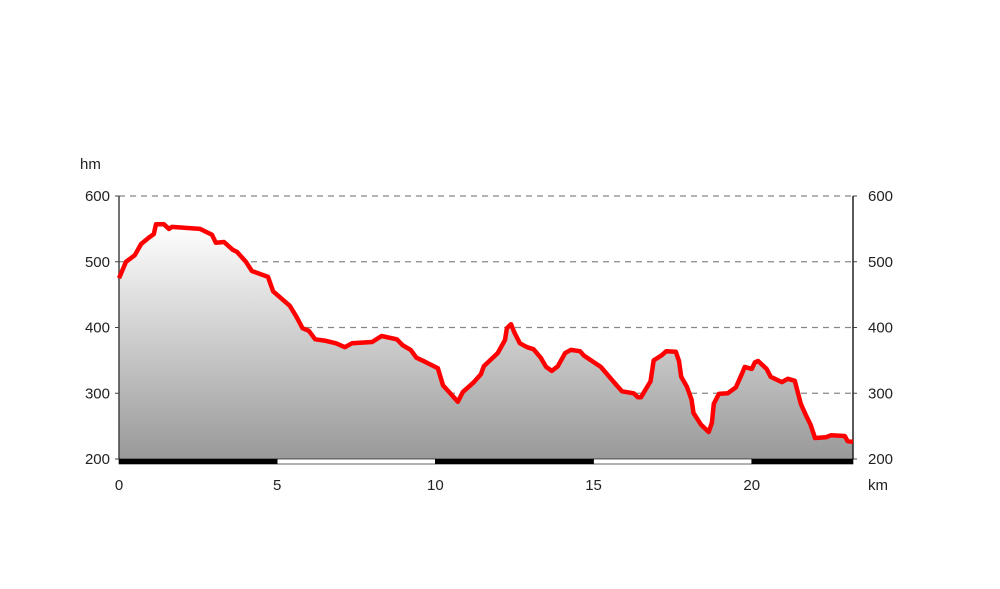  What do you see at coordinates (593, 485) in the screenshot?
I see `x-tick-label: 15` at bounding box center [593, 485].